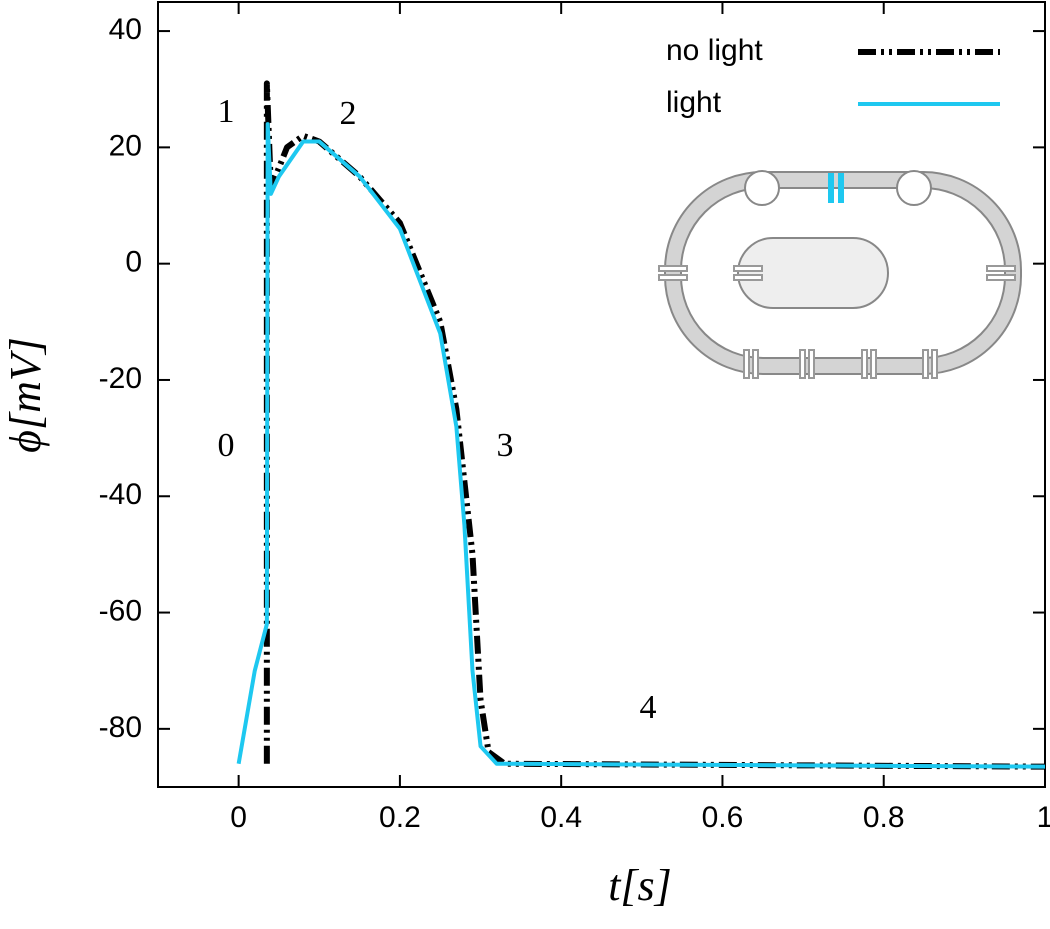 The image size is (1050, 929). Describe the element at coordinates (648, 707) in the screenshot. I see `phase-label: 4` at that location.